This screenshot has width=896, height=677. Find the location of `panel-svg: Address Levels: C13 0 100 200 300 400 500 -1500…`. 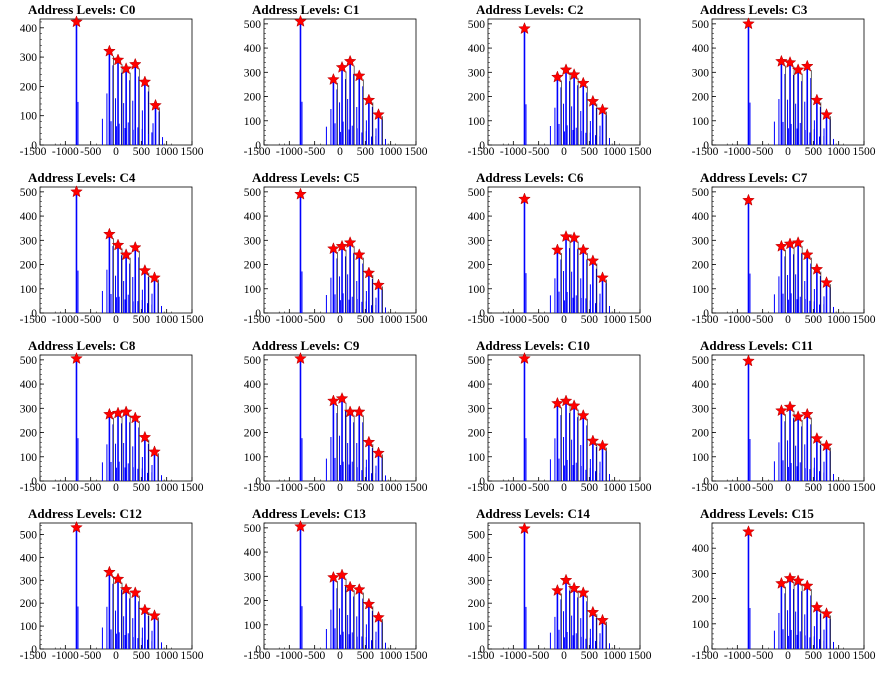

panel-svg: Address Levels: C13 0 100 200 300 400 500 -1500… is located at coordinates (336, 584).